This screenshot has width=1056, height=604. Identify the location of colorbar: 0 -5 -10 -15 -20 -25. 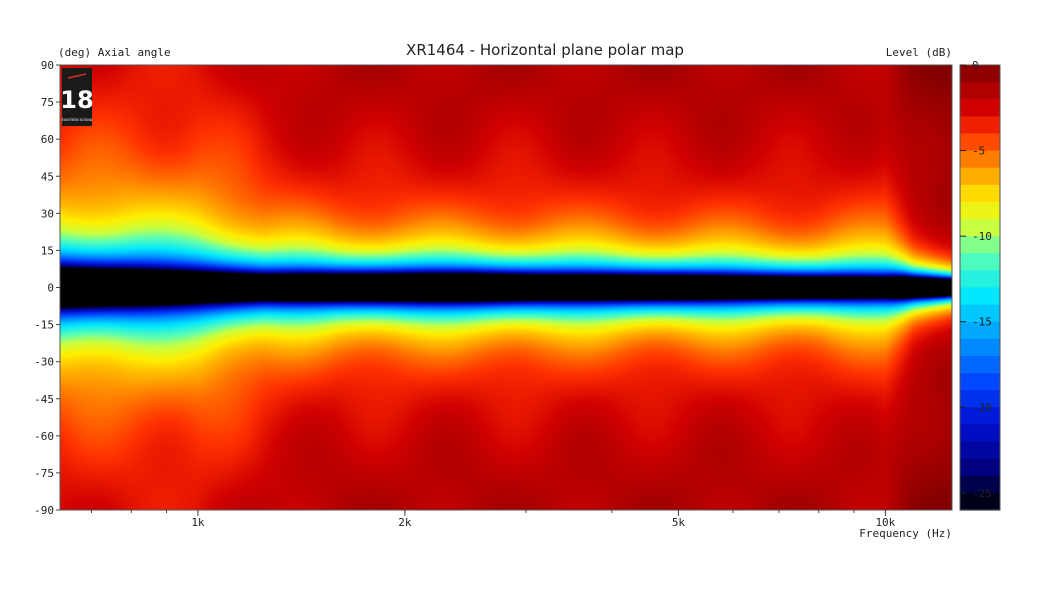
(980, 285).